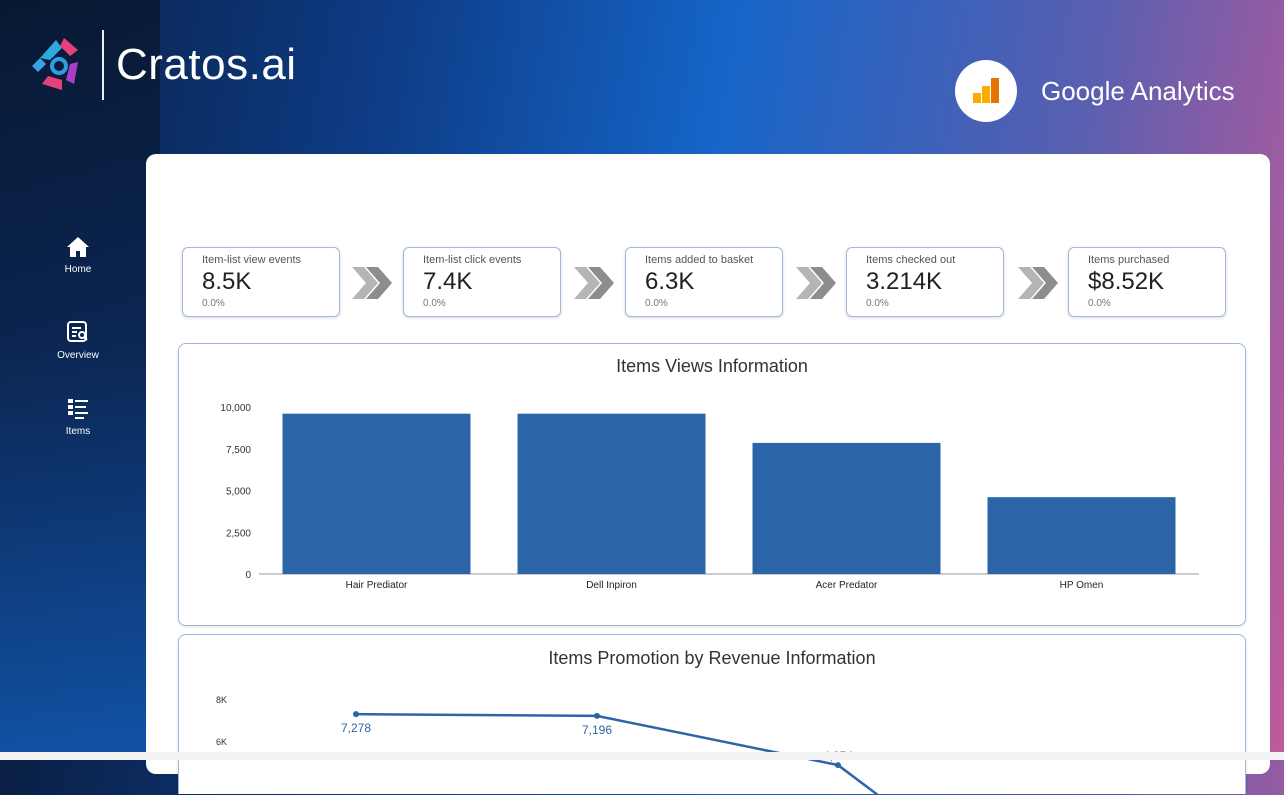 The height and width of the screenshot is (795, 1284). I want to click on x-tick-label: HP Omen, so click(1082, 585).